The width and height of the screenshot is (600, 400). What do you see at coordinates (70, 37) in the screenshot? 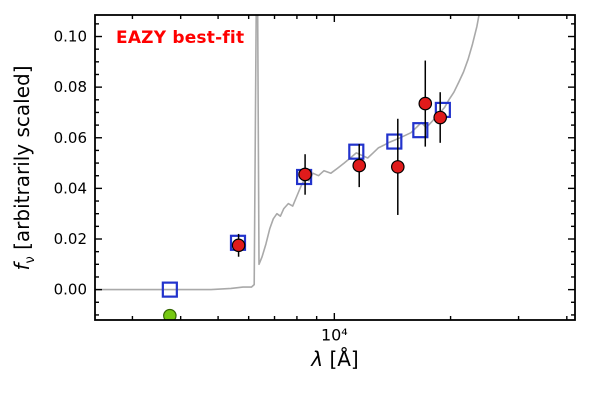
I see `y-tick-label: 0.10` at bounding box center [70, 37].